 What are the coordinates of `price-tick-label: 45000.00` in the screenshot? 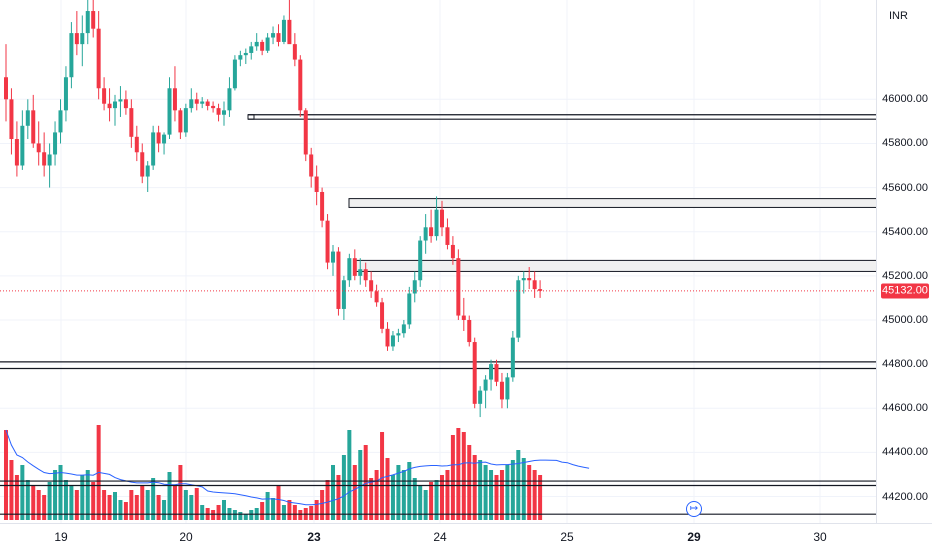 It's located at (905, 319).